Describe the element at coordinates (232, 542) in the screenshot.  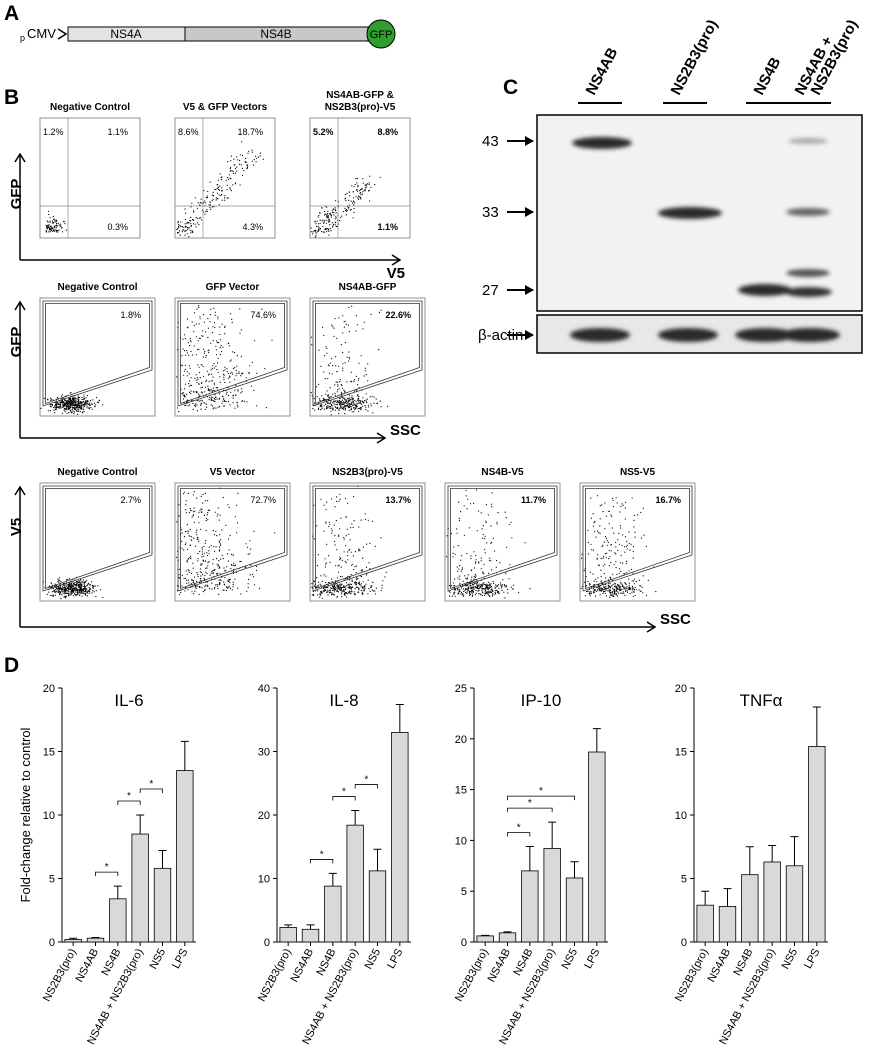
I see `plot-frame` at that location.